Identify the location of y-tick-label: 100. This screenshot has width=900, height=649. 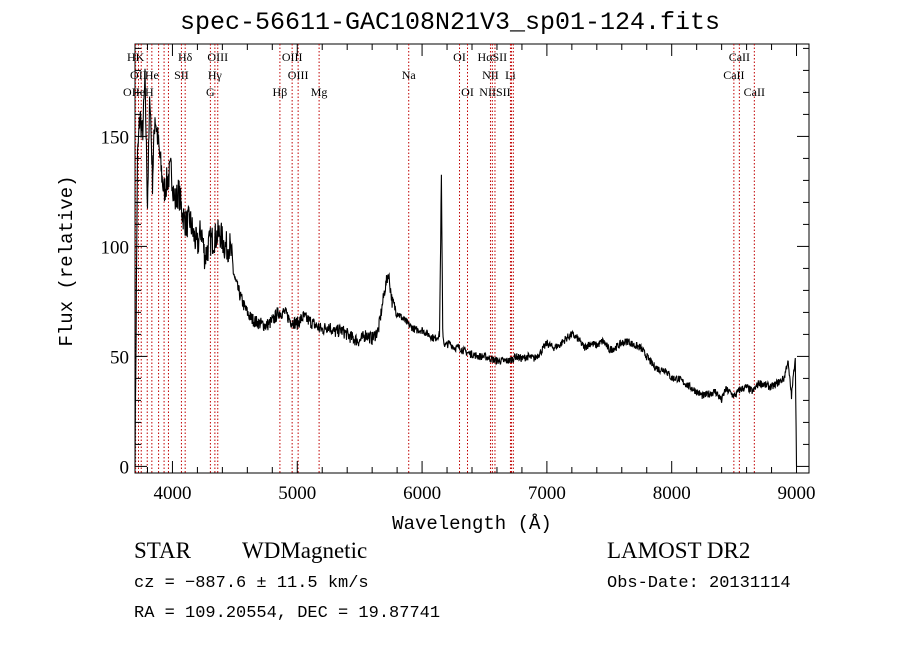
(115, 247).